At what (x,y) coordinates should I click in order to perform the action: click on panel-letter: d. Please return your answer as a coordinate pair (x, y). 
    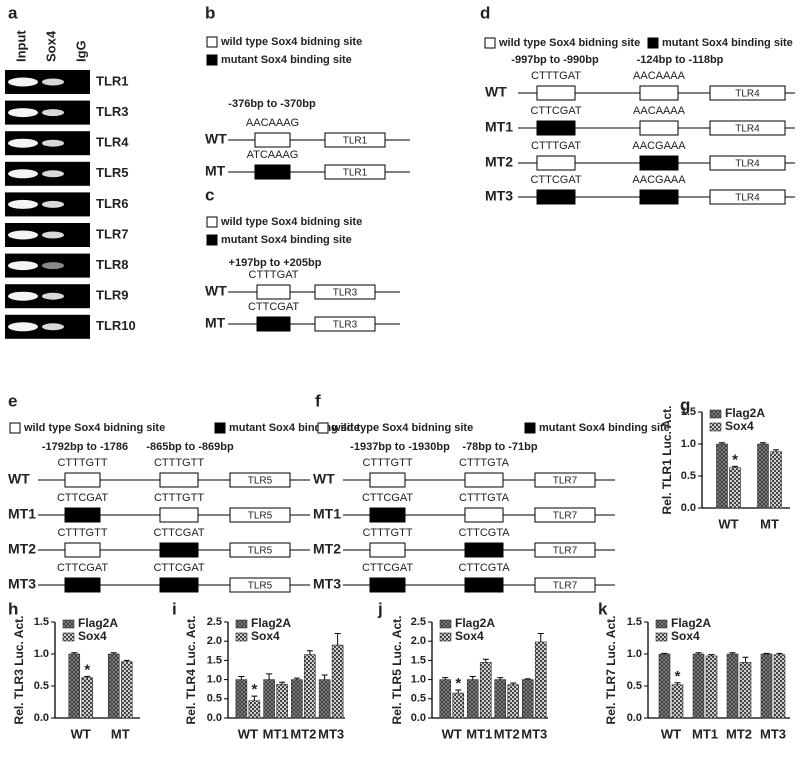
    Looking at the image, I should click on (485, 12).